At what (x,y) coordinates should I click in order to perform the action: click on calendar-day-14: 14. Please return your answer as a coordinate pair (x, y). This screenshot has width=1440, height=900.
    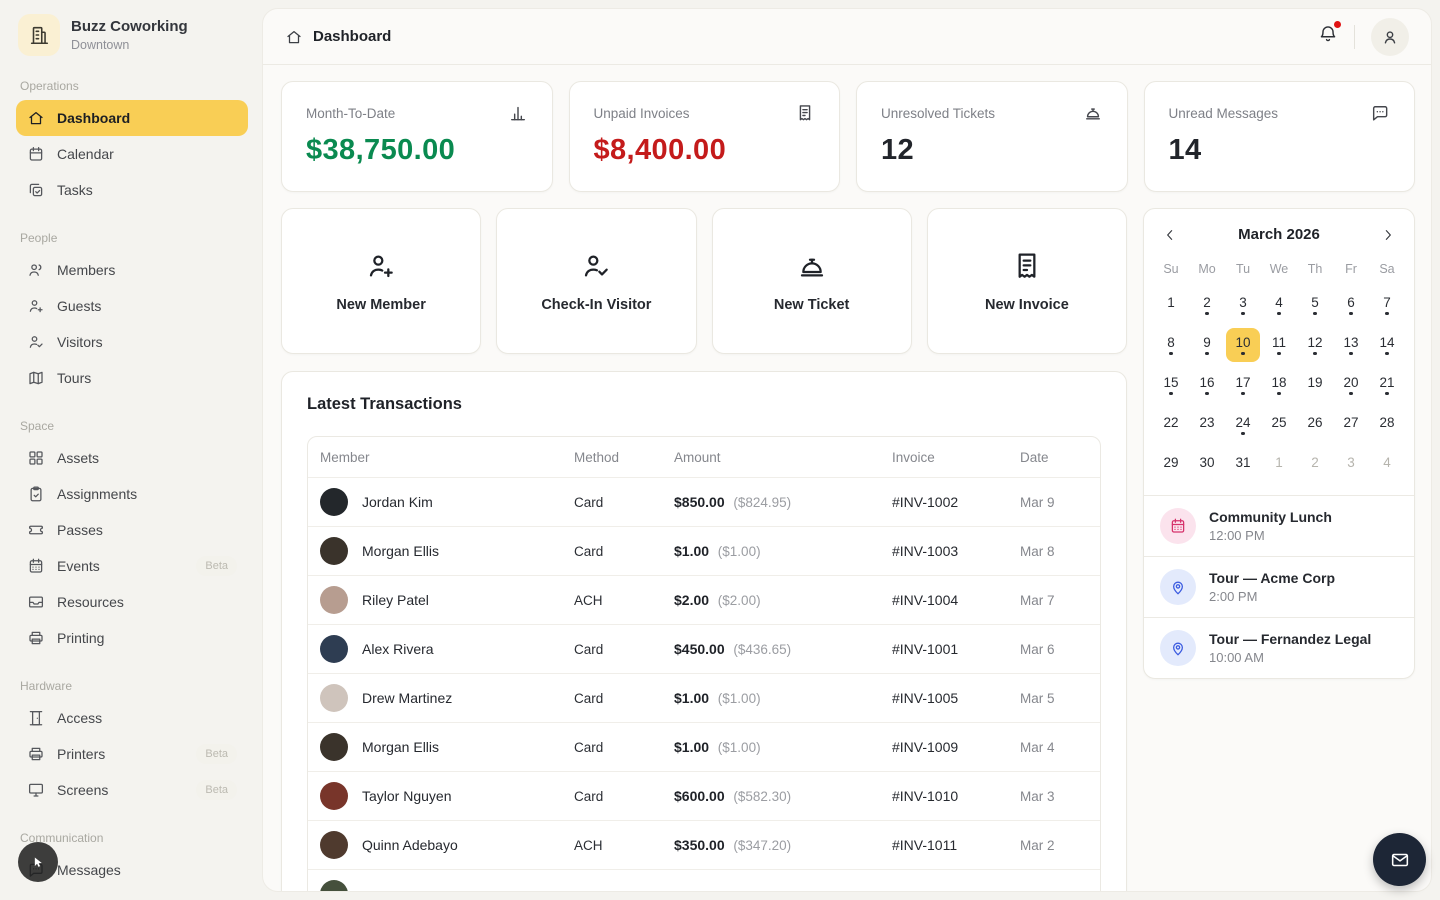
    Looking at the image, I should click on (1387, 345).